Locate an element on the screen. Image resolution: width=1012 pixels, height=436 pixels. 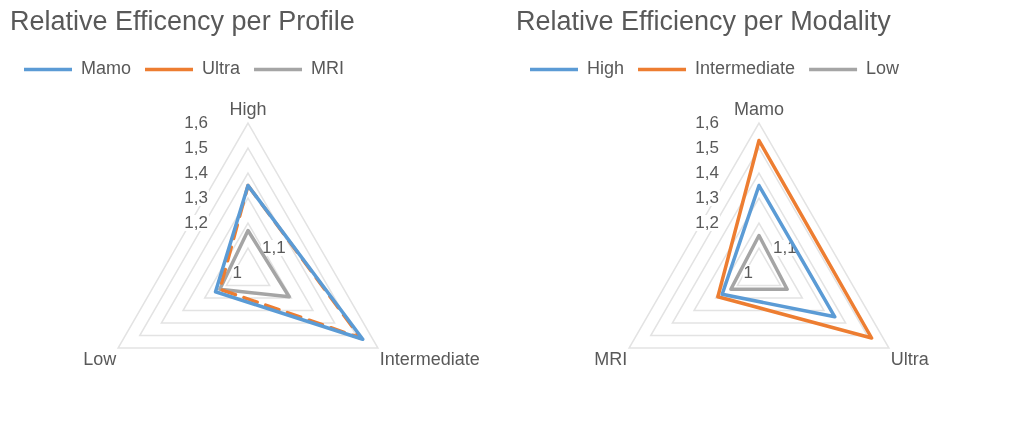
spoke-label: Ultra is located at coordinates (910, 358).